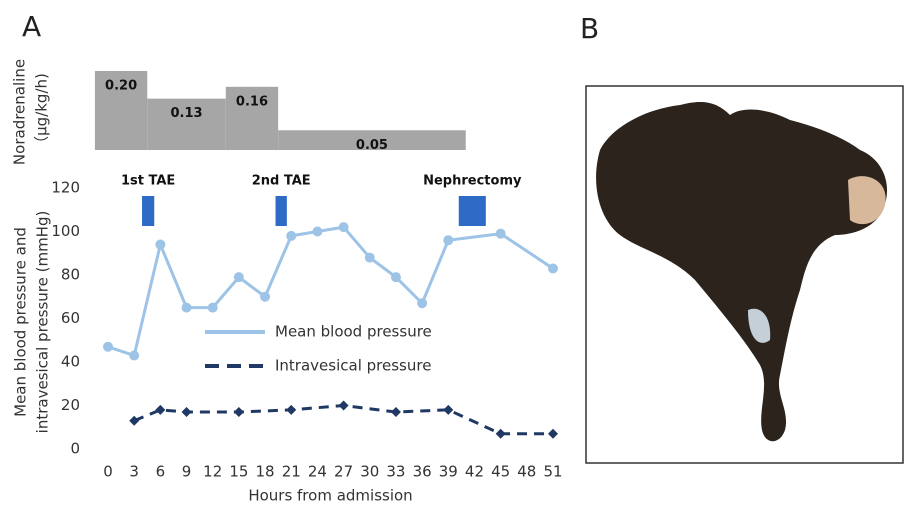 Image resolution: width=910 pixels, height=506 pixels. I want to click on y-axis-label: （μg/kg/h), so click(42, 112).